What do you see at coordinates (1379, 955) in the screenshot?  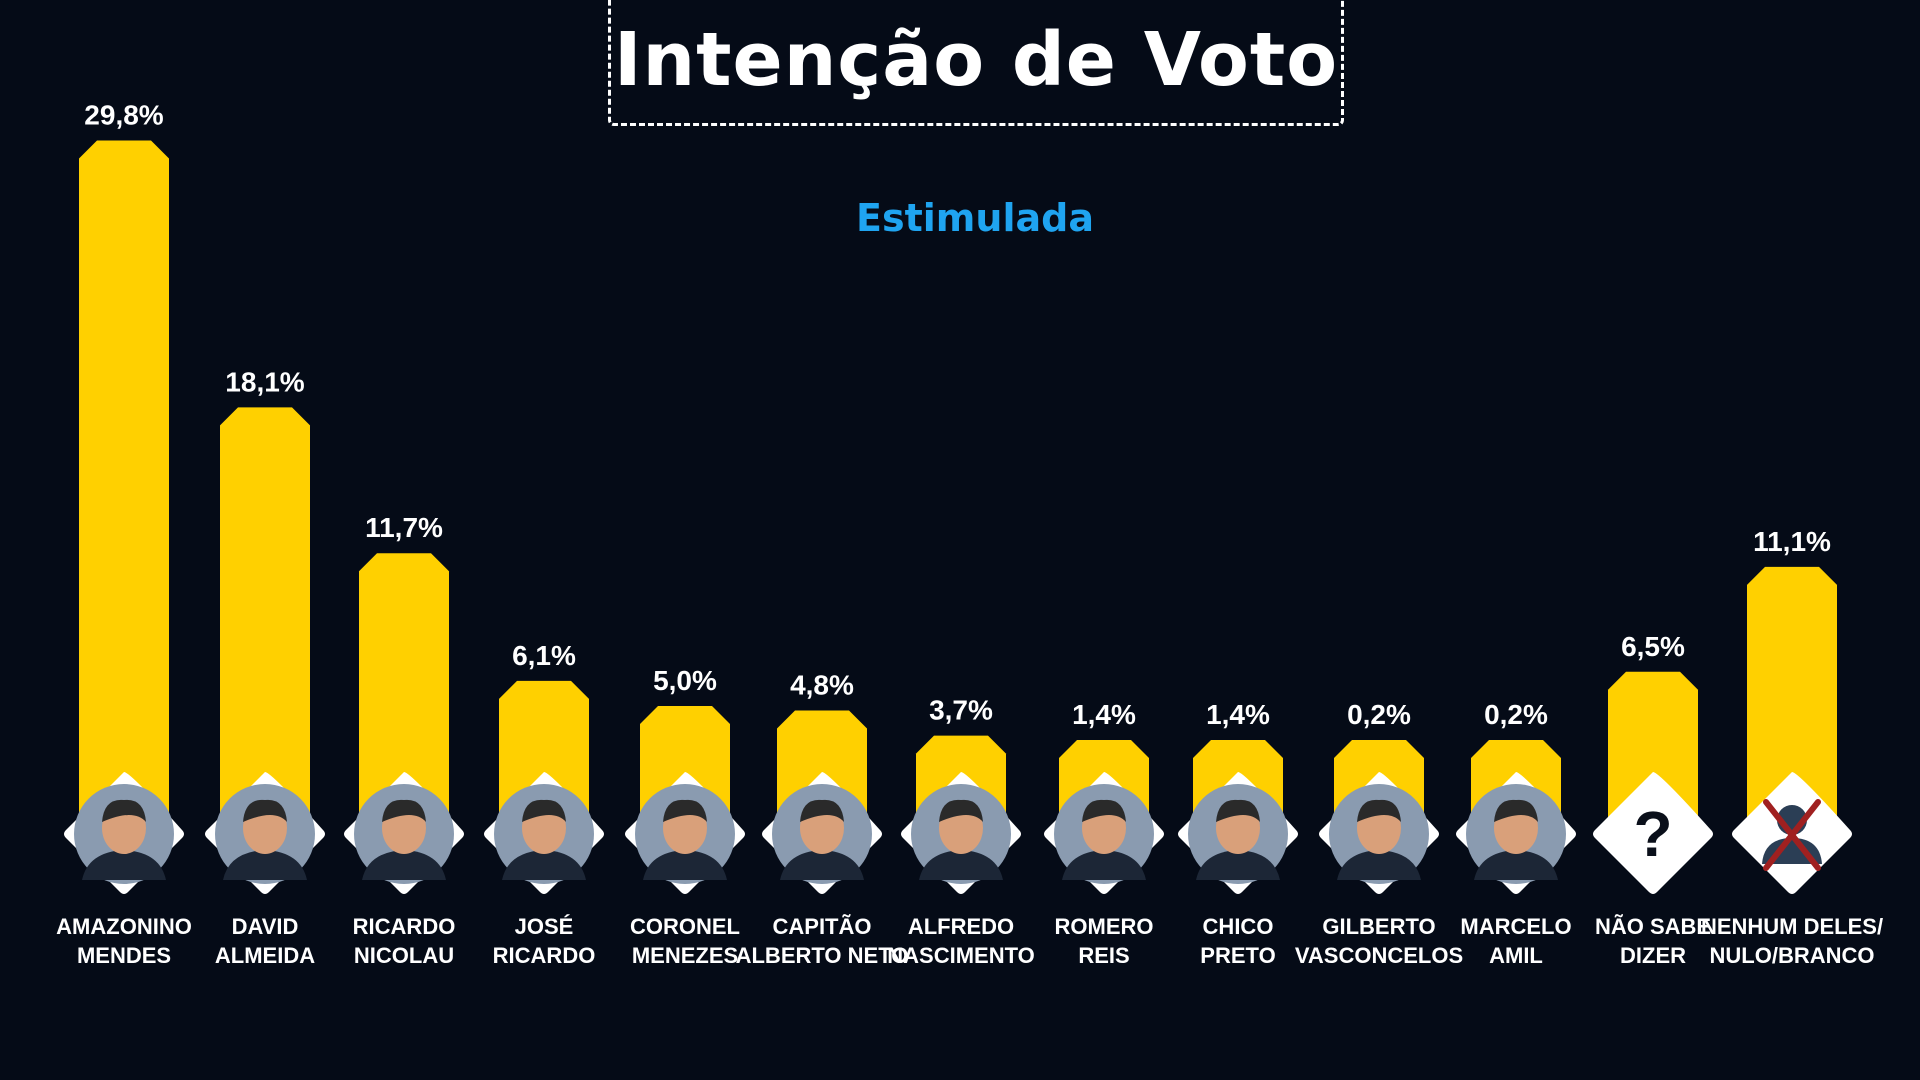 I see `category-label: VASCONCELOS` at bounding box center [1379, 955].